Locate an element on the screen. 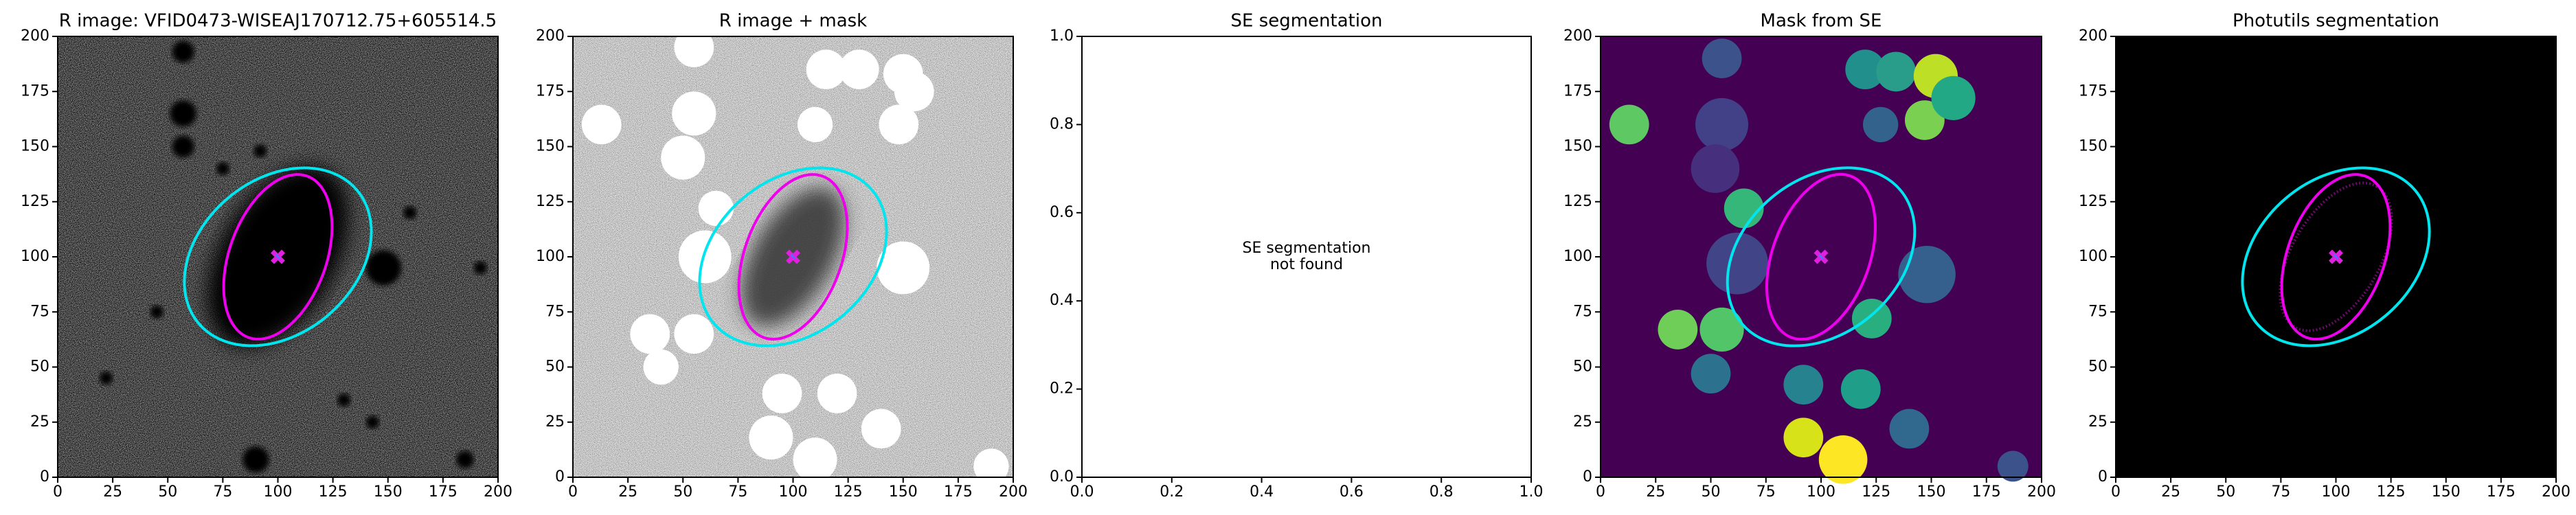  y-tick-label: 0.0 is located at coordinates (1062, 476).